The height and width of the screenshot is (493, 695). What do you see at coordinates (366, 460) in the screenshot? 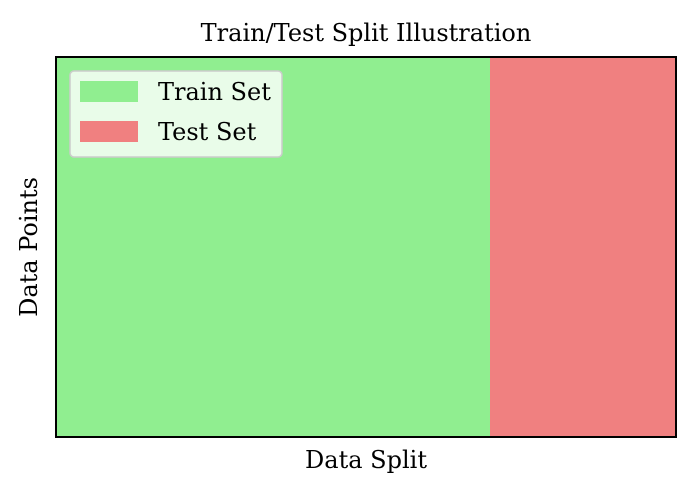
I see `x-axis-label: Data Split` at bounding box center [366, 460].